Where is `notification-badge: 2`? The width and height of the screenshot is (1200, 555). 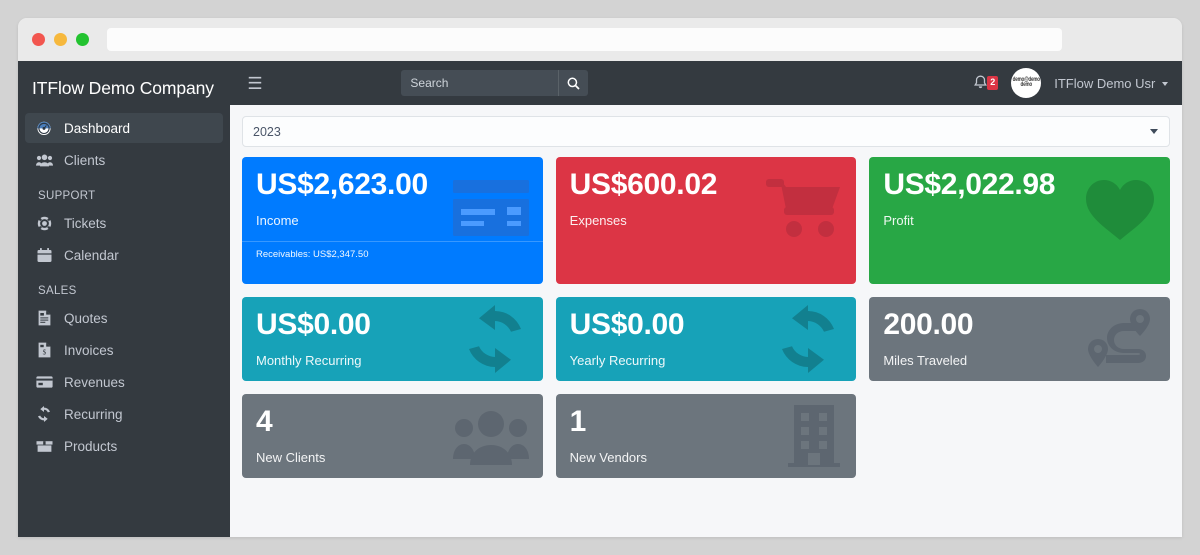
notification-badge: 2 is located at coordinates (993, 83).